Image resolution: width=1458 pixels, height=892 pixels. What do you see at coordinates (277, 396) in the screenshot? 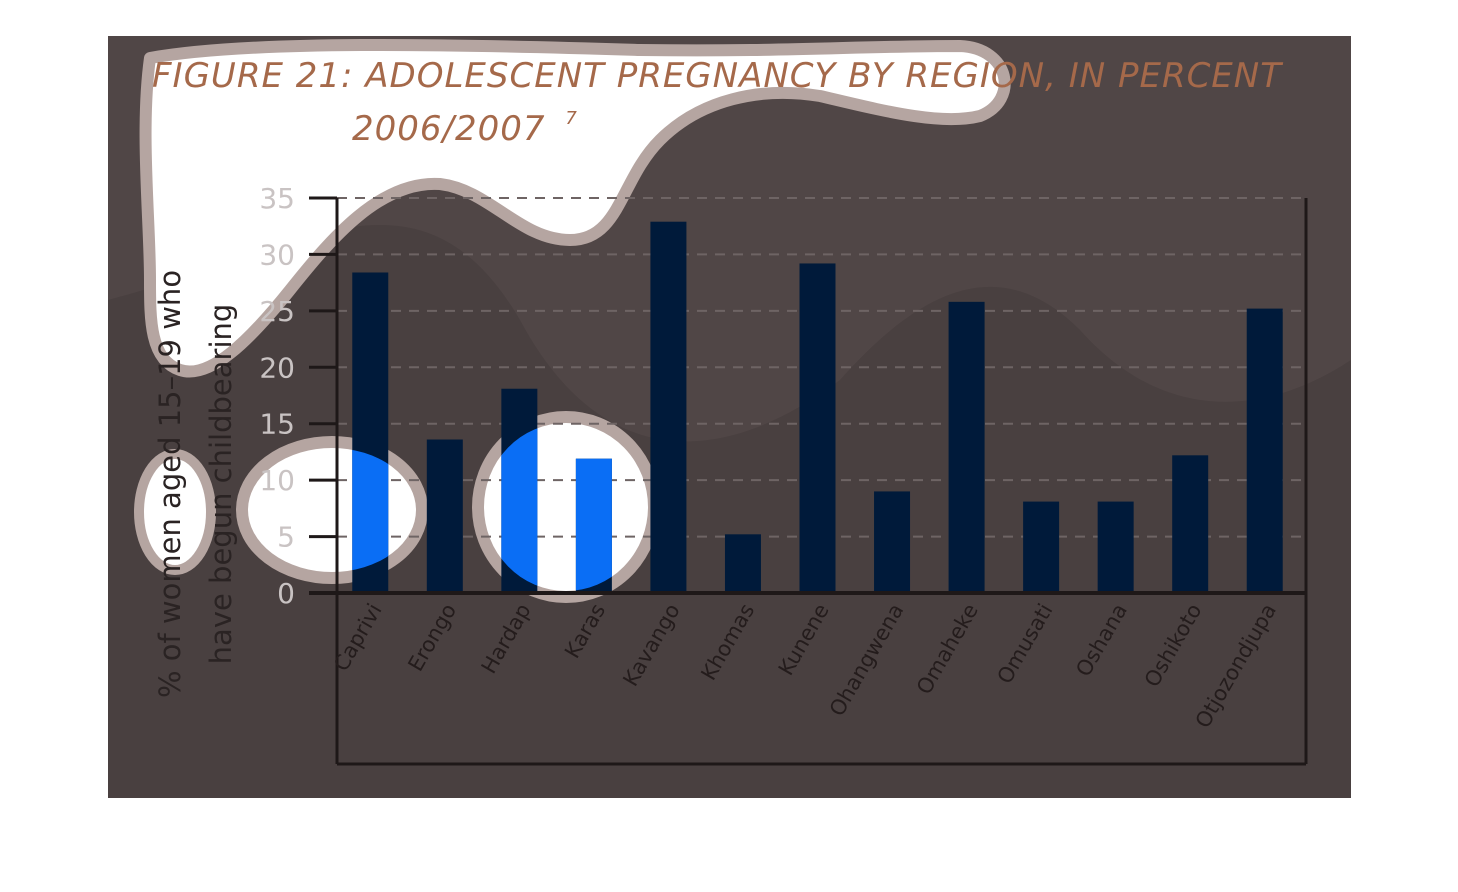
I see `y-tick-labels: 0 5 10 15 20 25 30 35` at bounding box center [277, 396].